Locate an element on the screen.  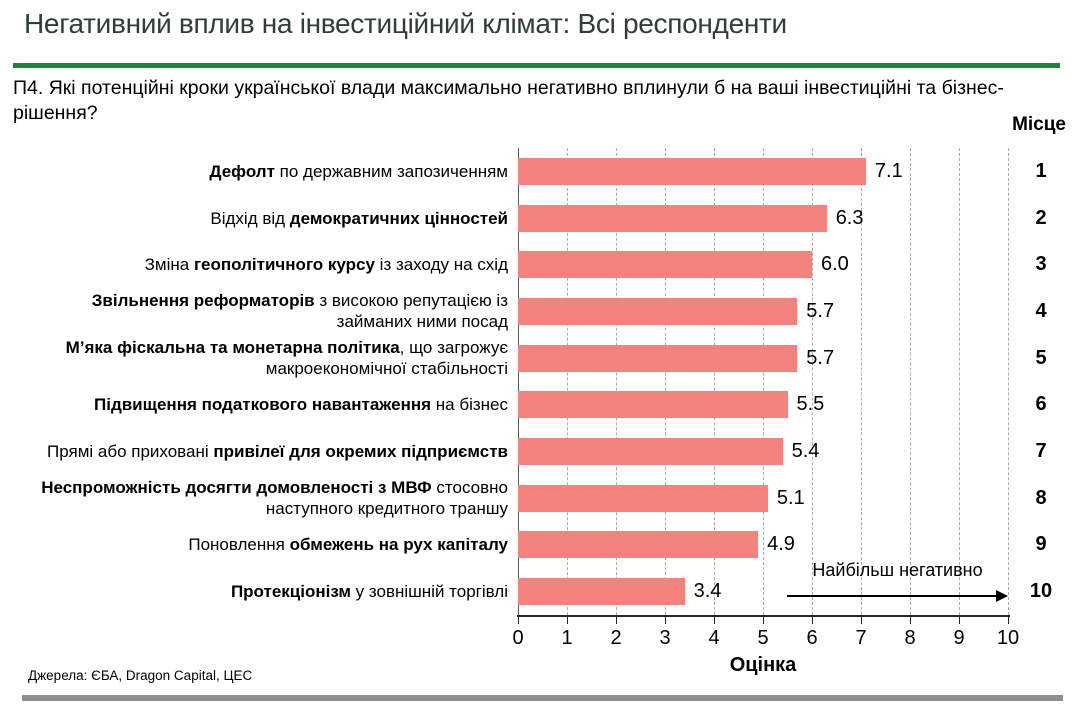
axis-tick-label: 6 is located at coordinates (812, 638).